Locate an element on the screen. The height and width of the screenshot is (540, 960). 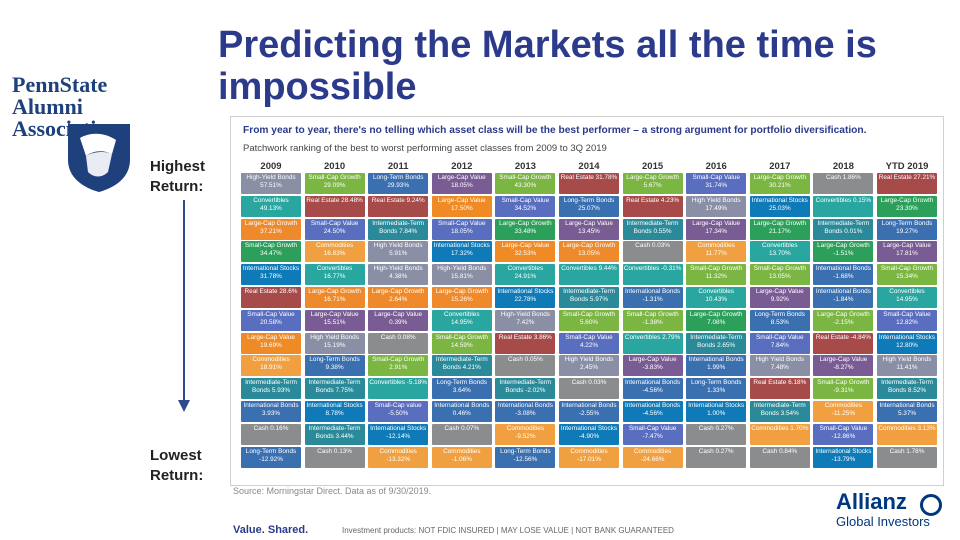
asset-class-cell: Large-Cap Value 19.69% is located at coordinates (271, 343).